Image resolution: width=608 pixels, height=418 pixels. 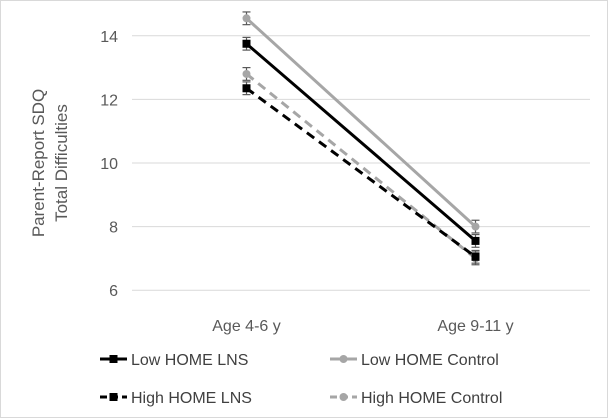 What do you see at coordinates (113, 228) in the screenshot?
I see `y-tick-label: 8` at bounding box center [113, 228].